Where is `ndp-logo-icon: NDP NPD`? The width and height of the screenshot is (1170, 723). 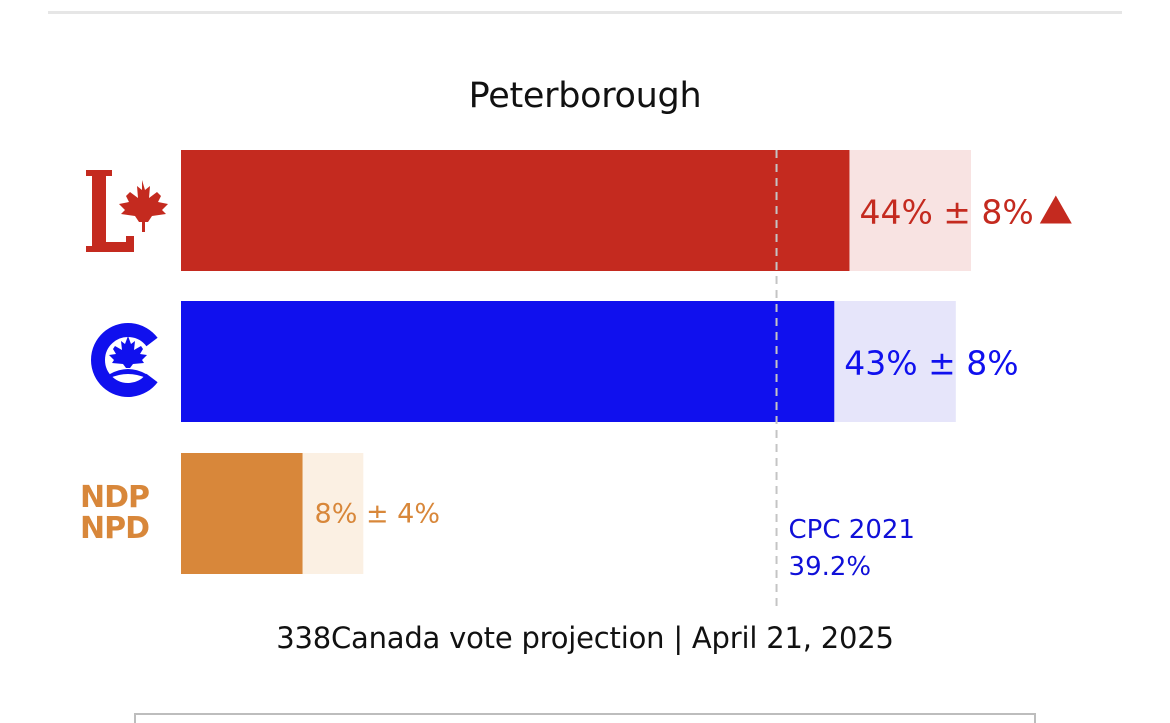 ndp-logo-icon: NDP NPD is located at coordinates (115, 513).